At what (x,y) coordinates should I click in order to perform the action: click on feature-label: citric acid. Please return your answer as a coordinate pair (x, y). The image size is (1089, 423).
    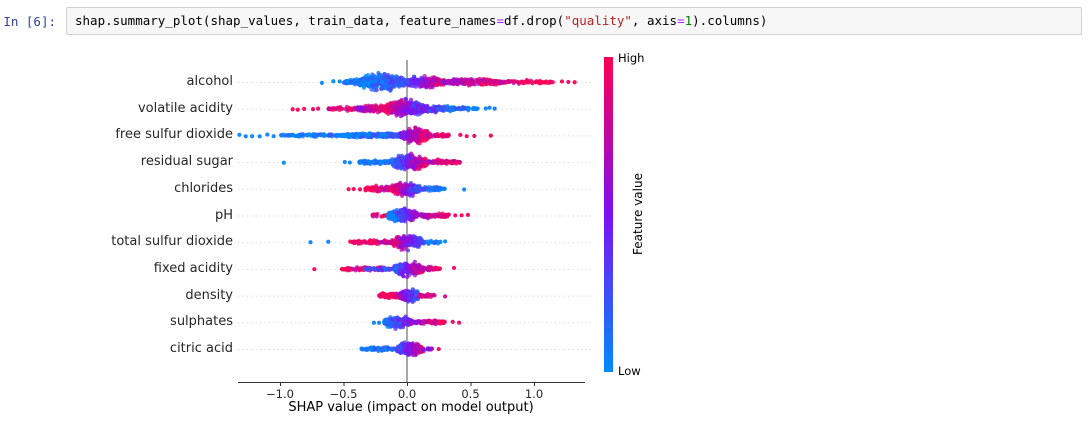
    Looking at the image, I should click on (201, 348).